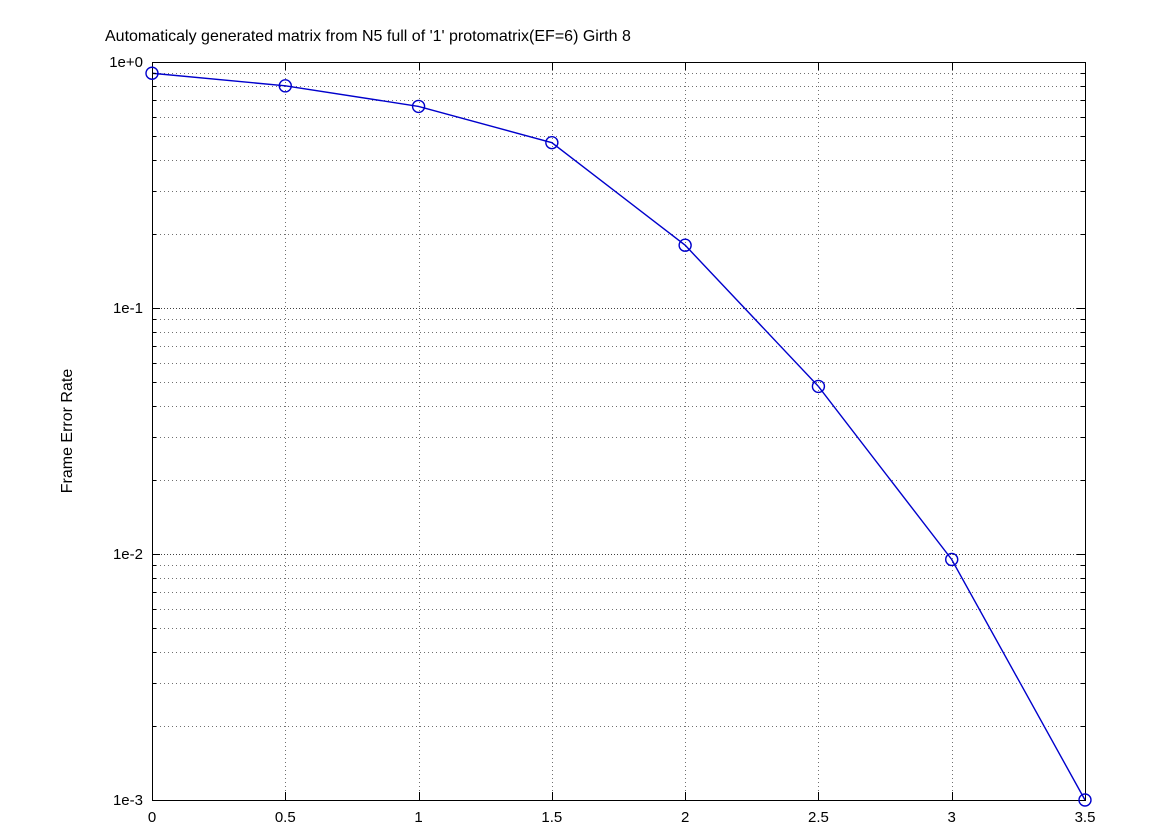 The height and width of the screenshot is (835, 1175). Describe the element at coordinates (952, 817) in the screenshot. I see `x-tick-label: 3` at that location.